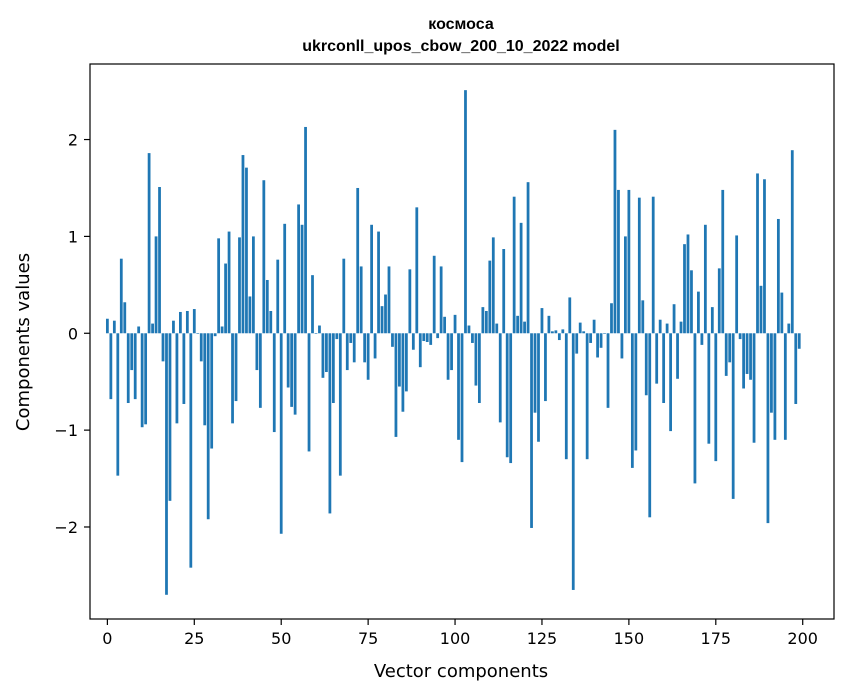 This screenshot has height=696, width=847. Describe the element at coordinates (23, 342) in the screenshot. I see `y-axis-label: Components values` at that location.